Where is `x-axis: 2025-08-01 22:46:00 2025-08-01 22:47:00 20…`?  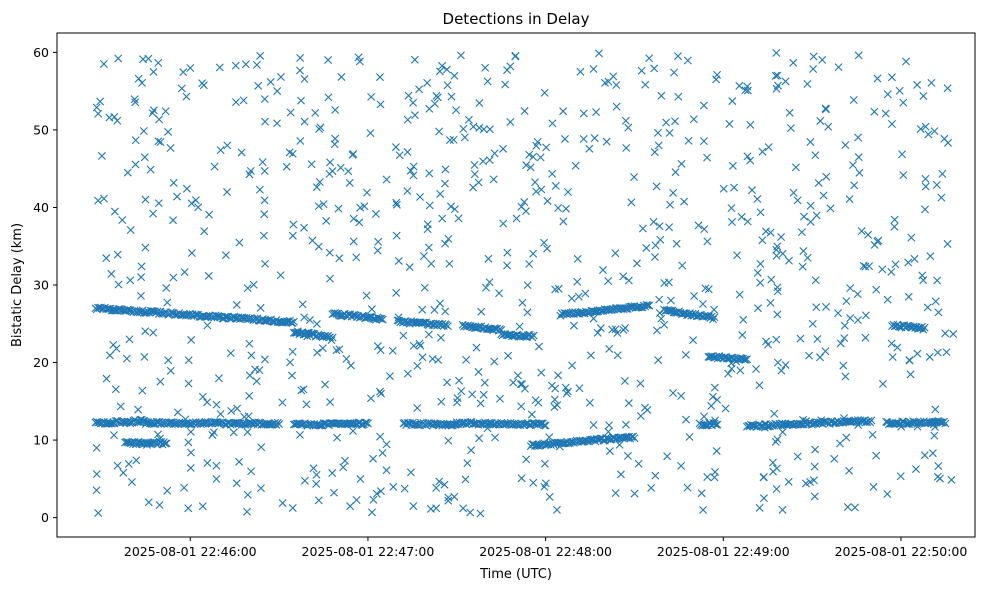
x-axis: 2025-08-01 22:46:00 2025-08-01 22:47:00 20… is located at coordinates (545, 548).